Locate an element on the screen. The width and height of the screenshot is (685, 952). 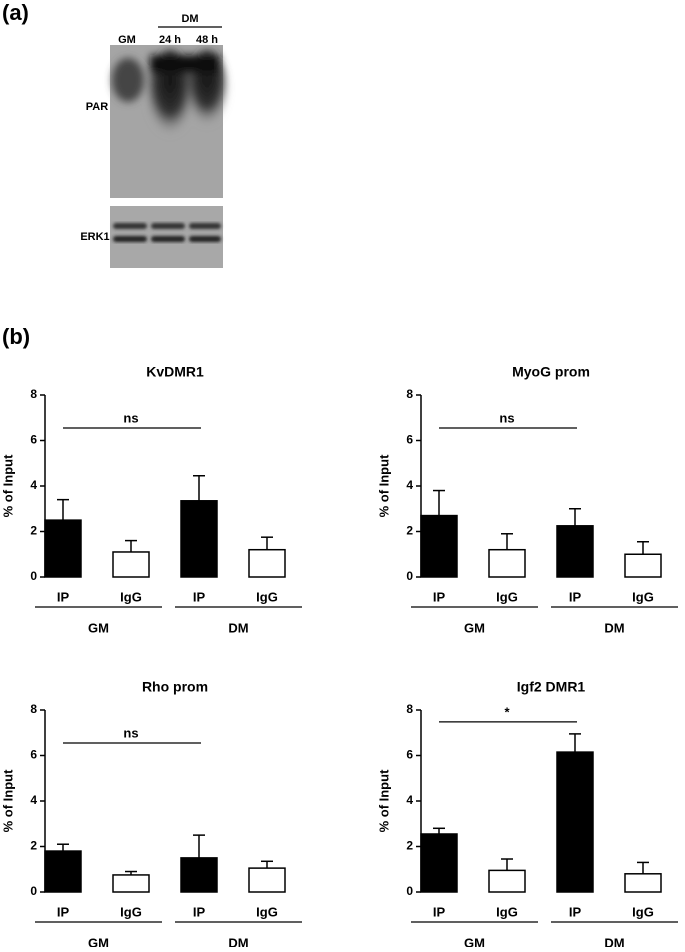
blot-label: ERK1 is located at coordinates (94, 237).